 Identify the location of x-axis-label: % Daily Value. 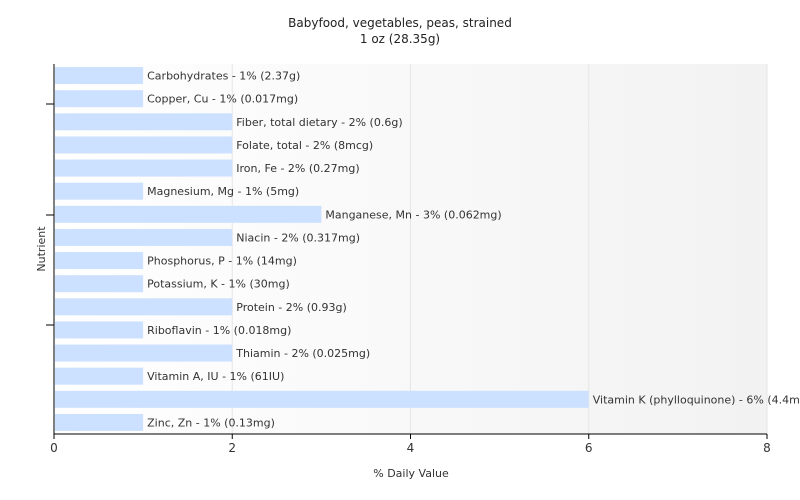
(411, 473).